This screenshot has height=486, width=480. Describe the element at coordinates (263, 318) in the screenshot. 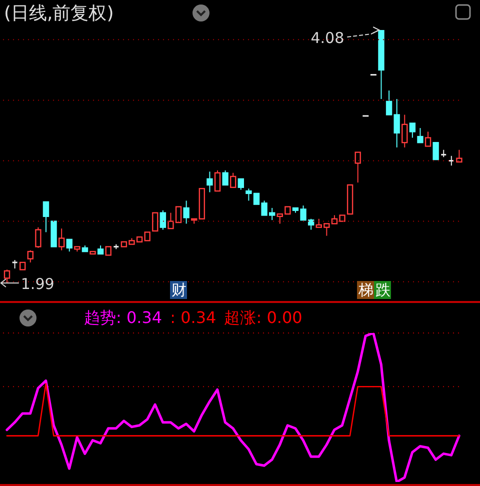

I see `text: 超涨: 0.00` at that location.